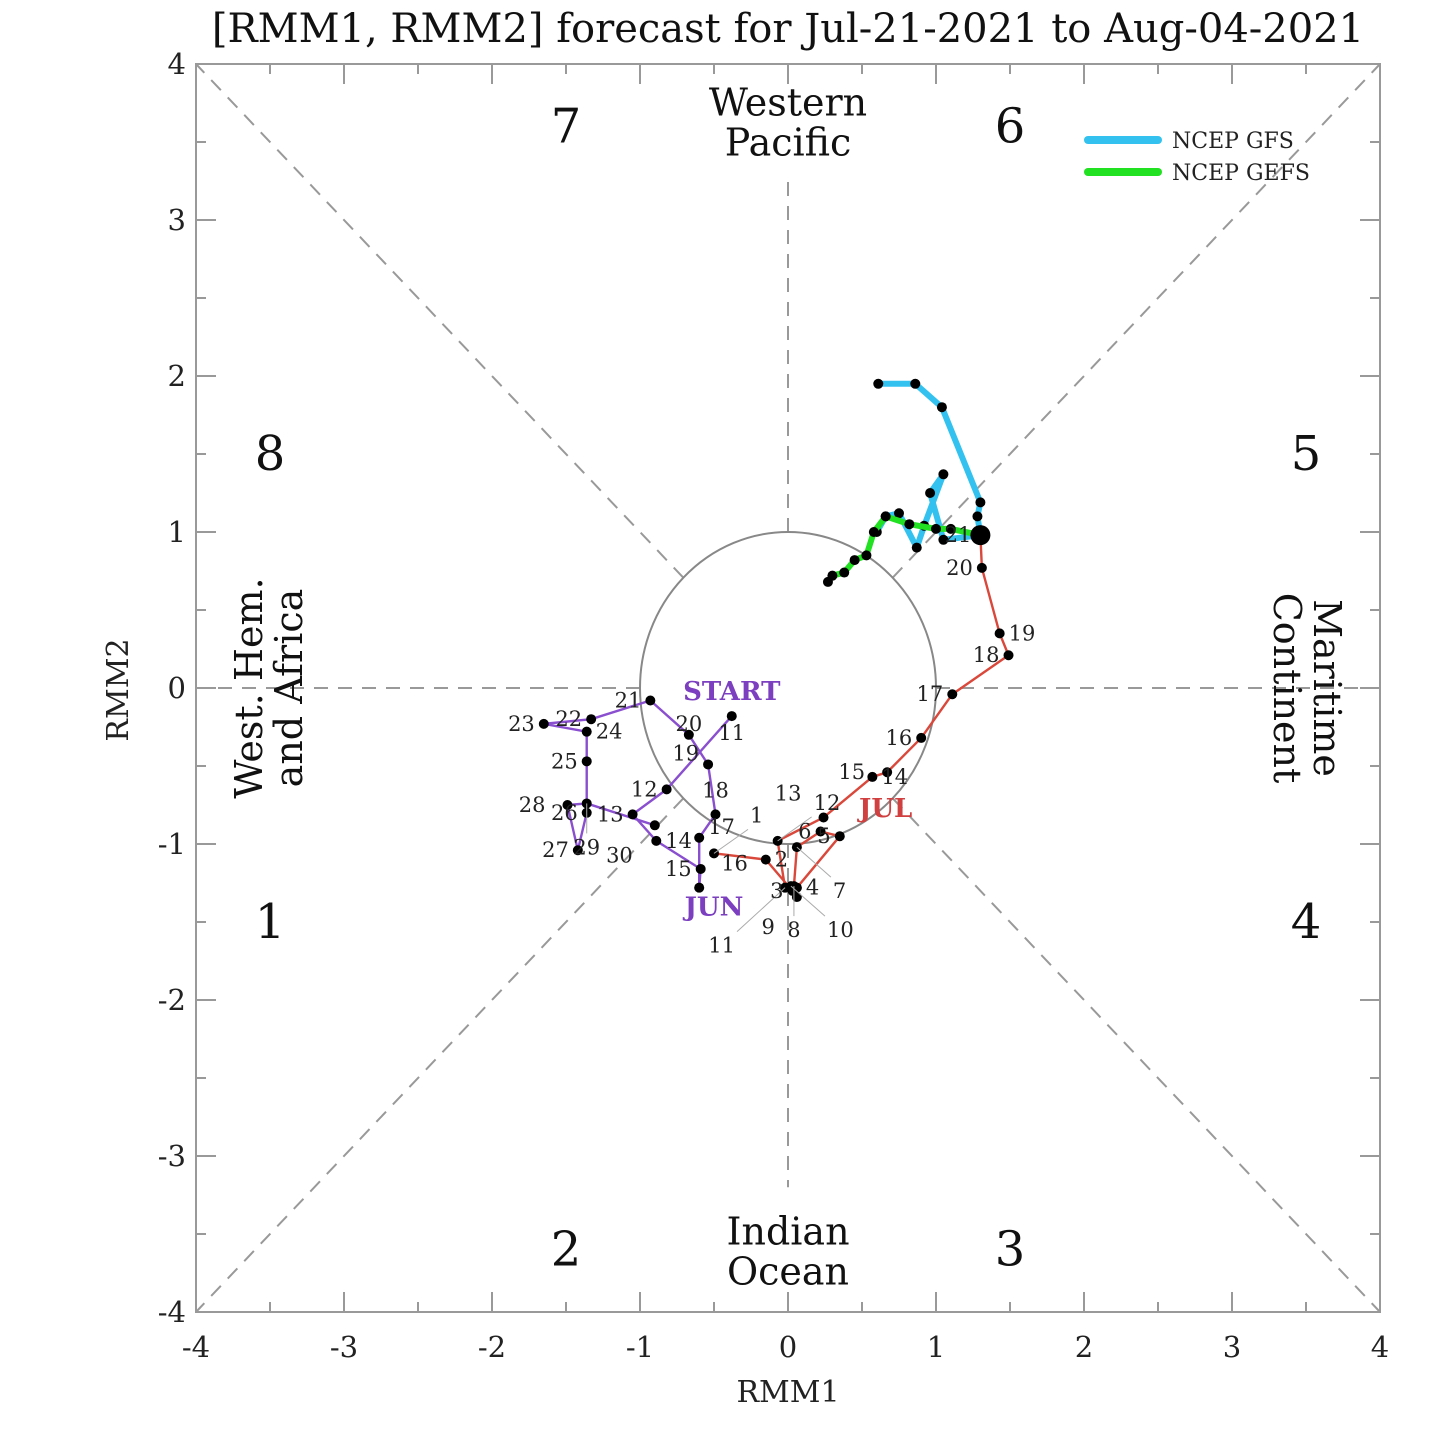  Describe the element at coordinates (566, 1250) in the screenshot. I see `phase-number-2: 2` at that location.